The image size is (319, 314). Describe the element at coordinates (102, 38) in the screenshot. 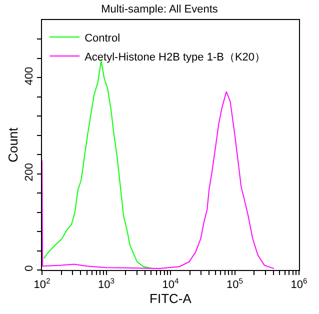

I see `legend-label: Control` at that location.